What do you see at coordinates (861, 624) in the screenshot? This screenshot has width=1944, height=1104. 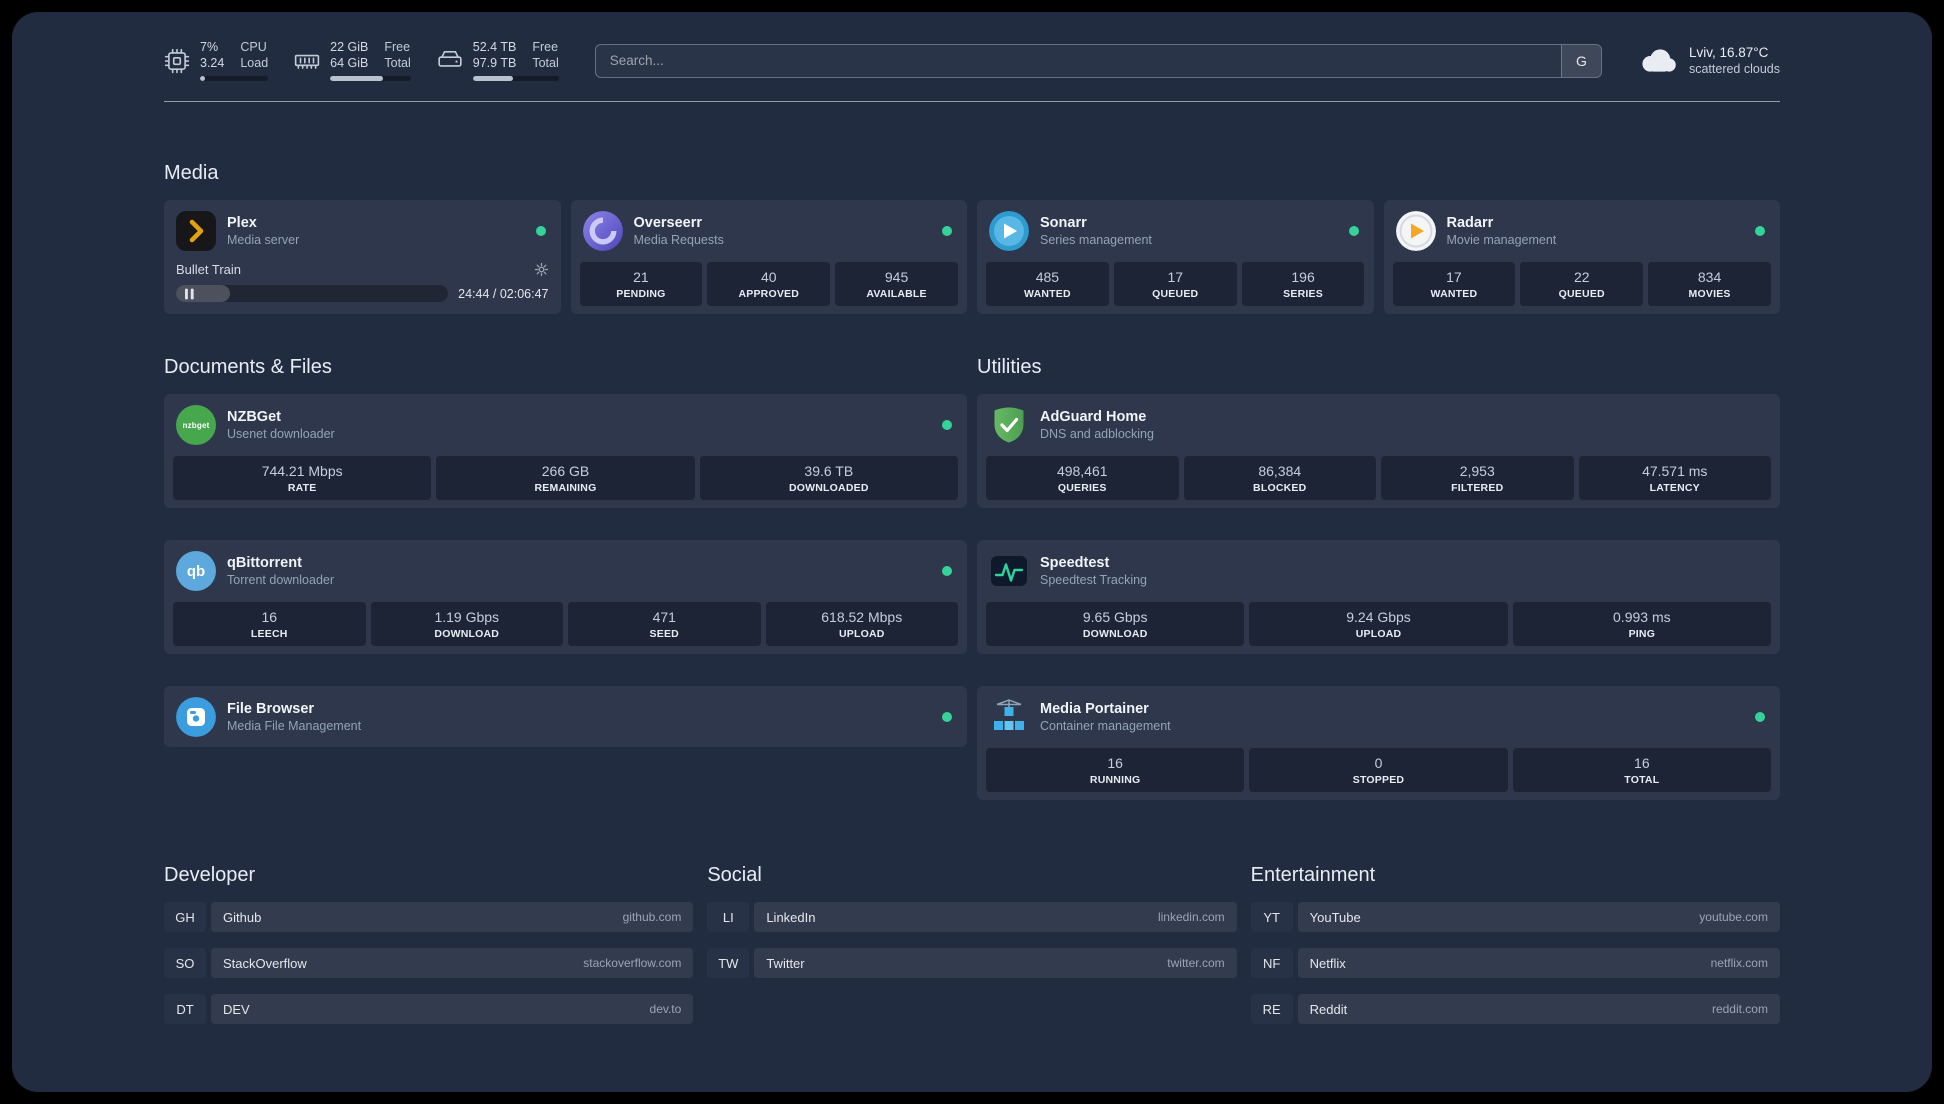 I see `stat-upload: 618.52 Mbps UPLOAD` at bounding box center [861, 624].